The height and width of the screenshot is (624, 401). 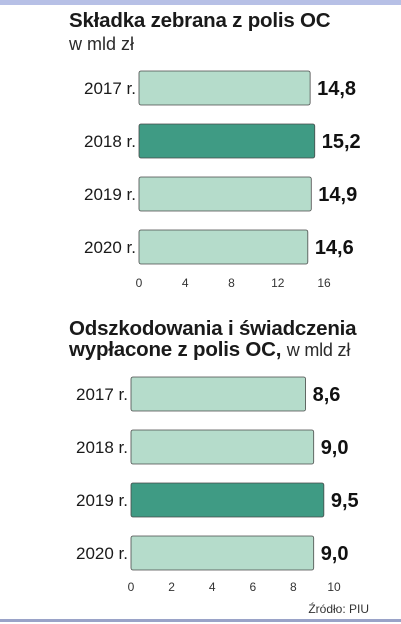 What do you see at coordinates (231, 283) in the screenshot?
I see `chart1-tick-label: 8` at bounding box center [231, 283].